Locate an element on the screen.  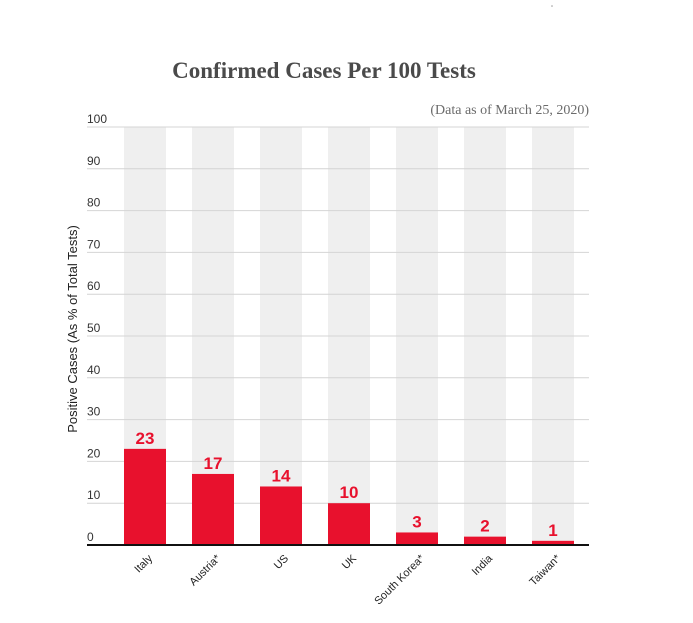
chart-subtitle: (Data as of March 25, 2020) is located at coordinates (509, 110).